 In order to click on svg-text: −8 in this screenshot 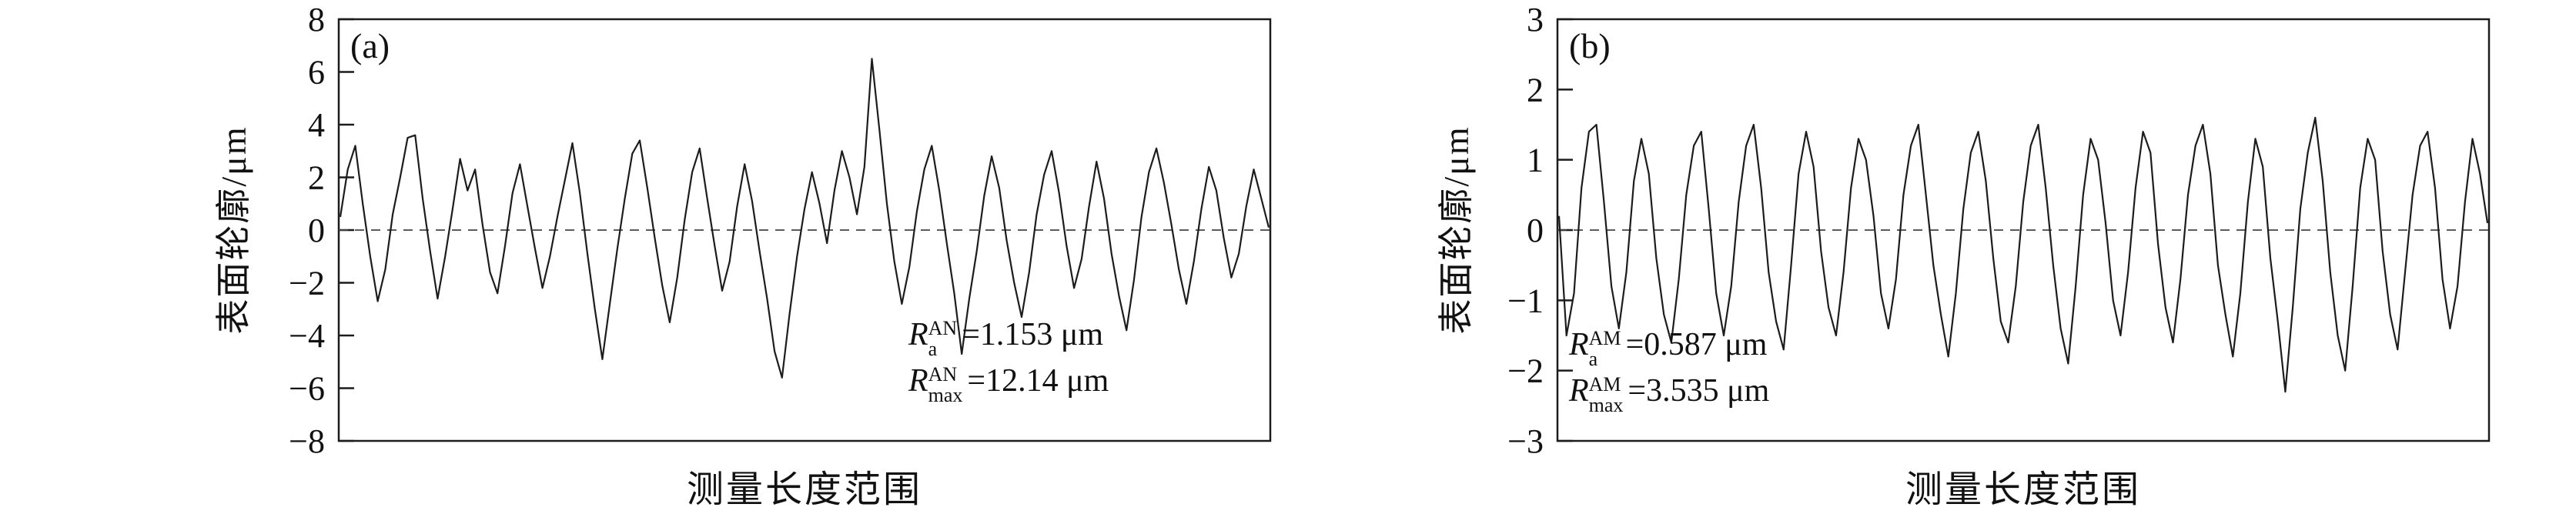, I will do `click(307, 441)`.